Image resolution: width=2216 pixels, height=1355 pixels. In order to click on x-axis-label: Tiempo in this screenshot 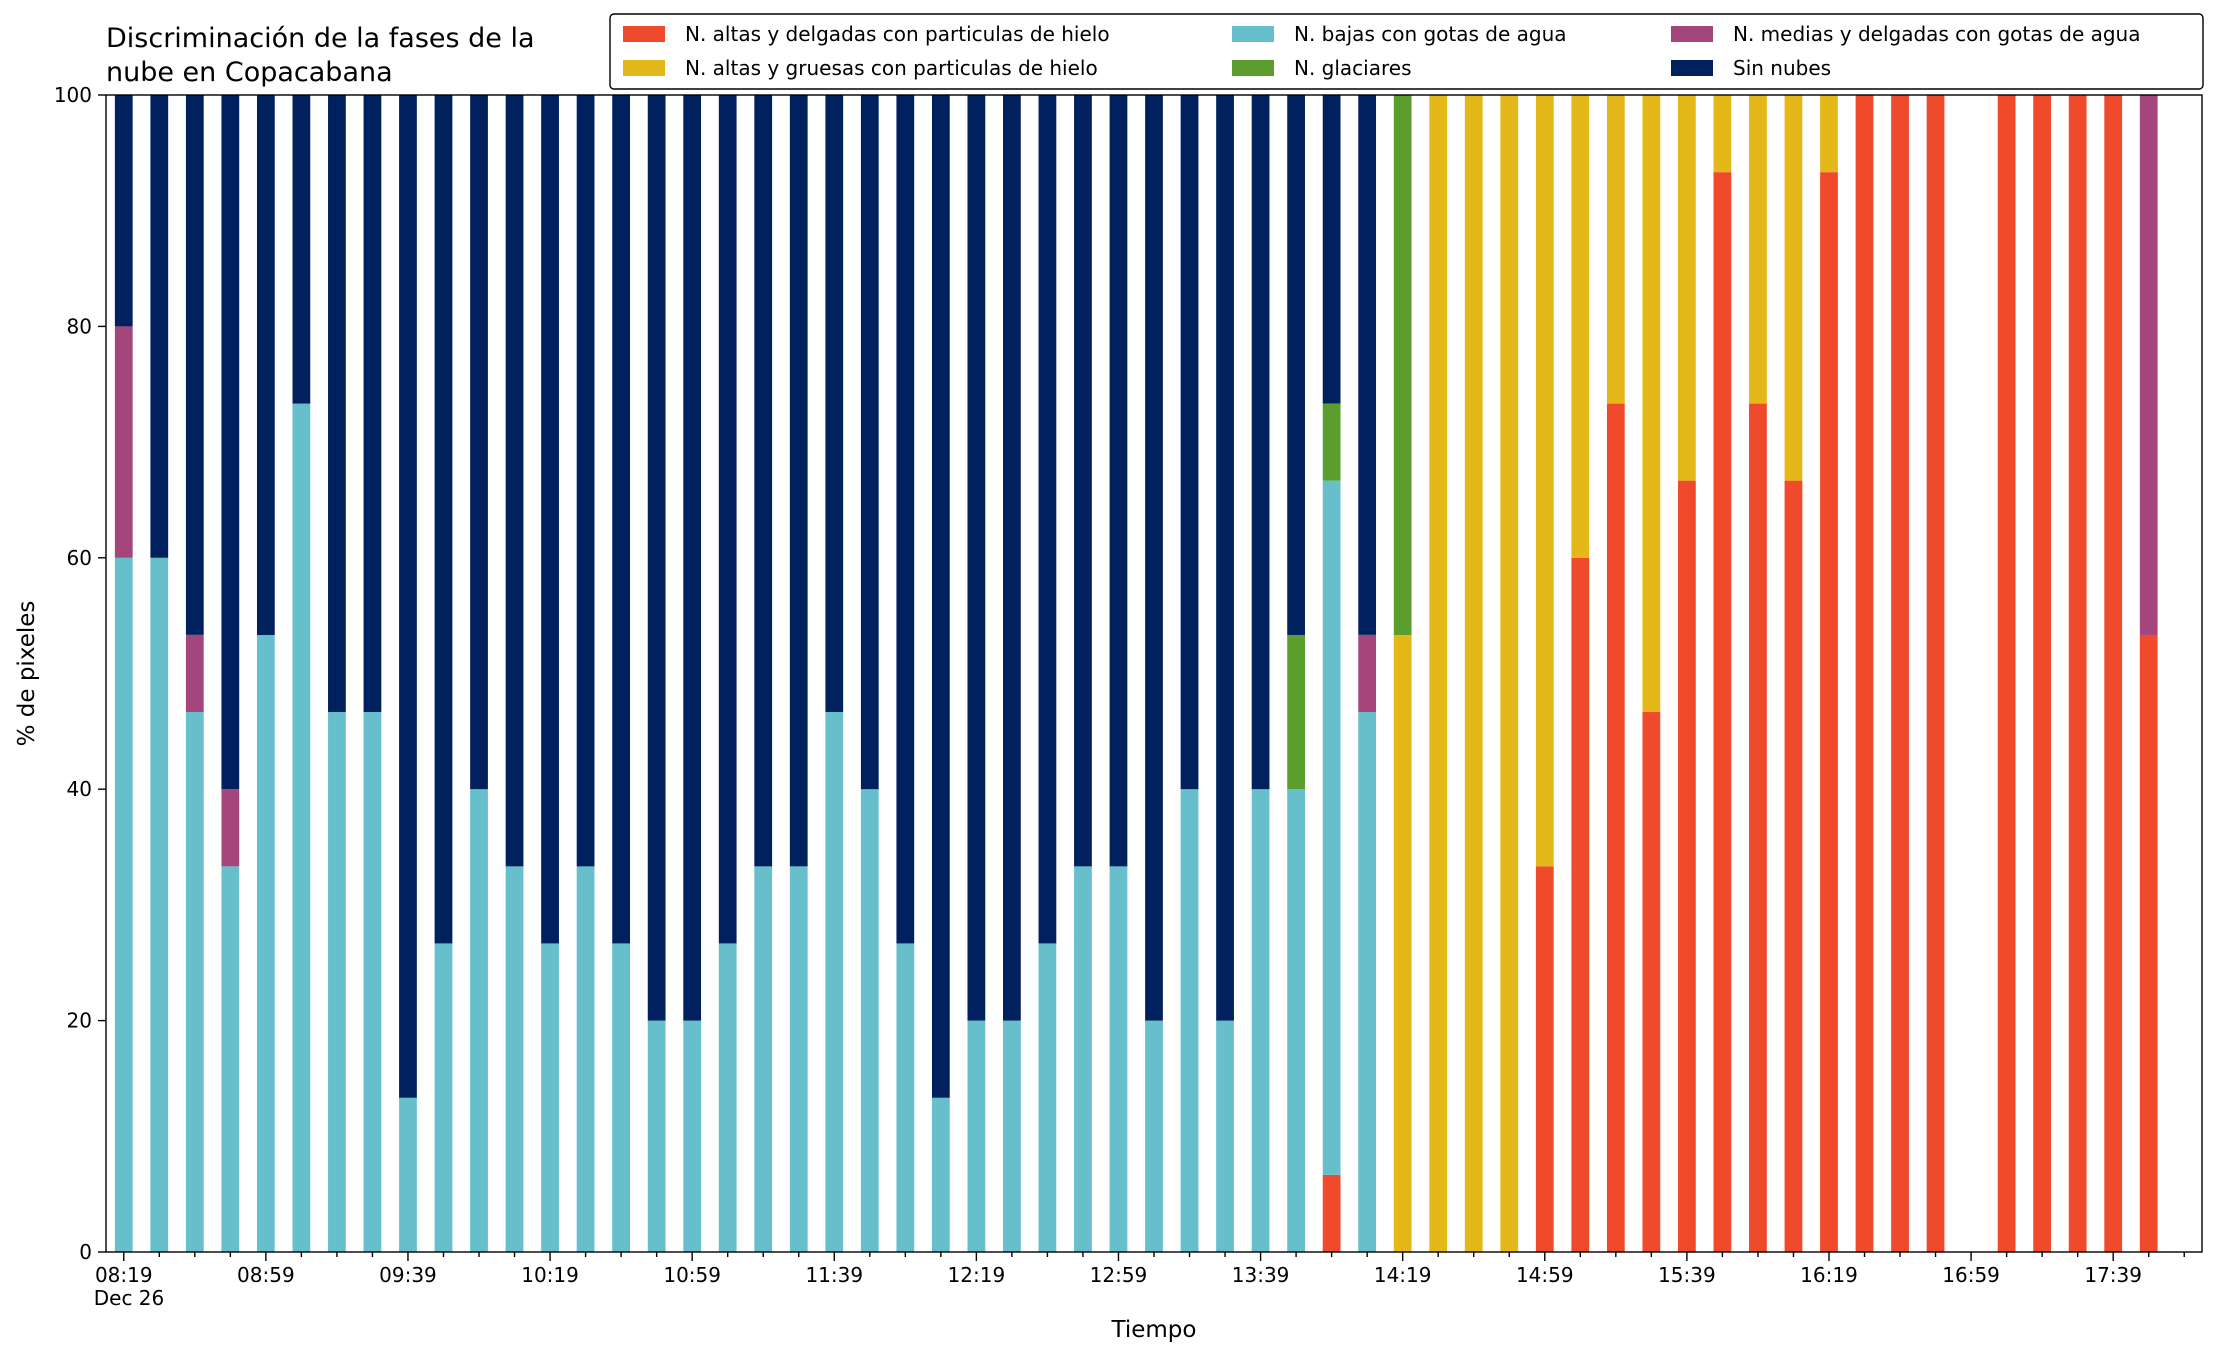, I will do `click(1154, 1330)`.